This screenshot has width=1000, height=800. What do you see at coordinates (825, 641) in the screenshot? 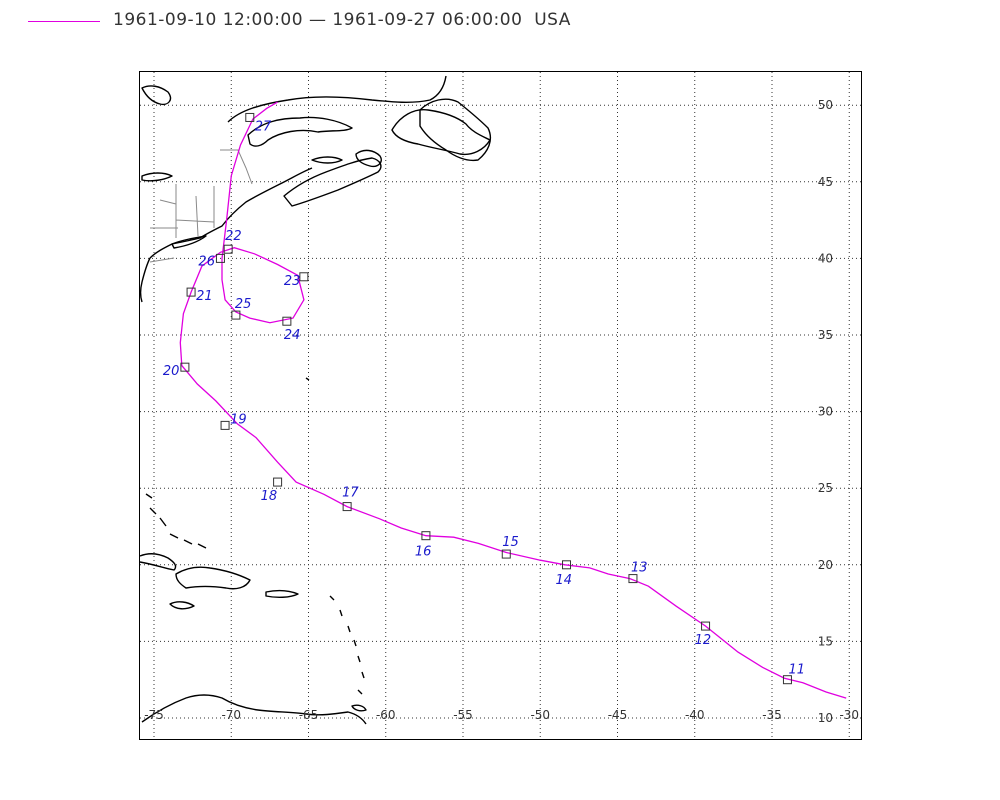
I see `latitude-tick-label: 15` at bounding box center [825, 641].